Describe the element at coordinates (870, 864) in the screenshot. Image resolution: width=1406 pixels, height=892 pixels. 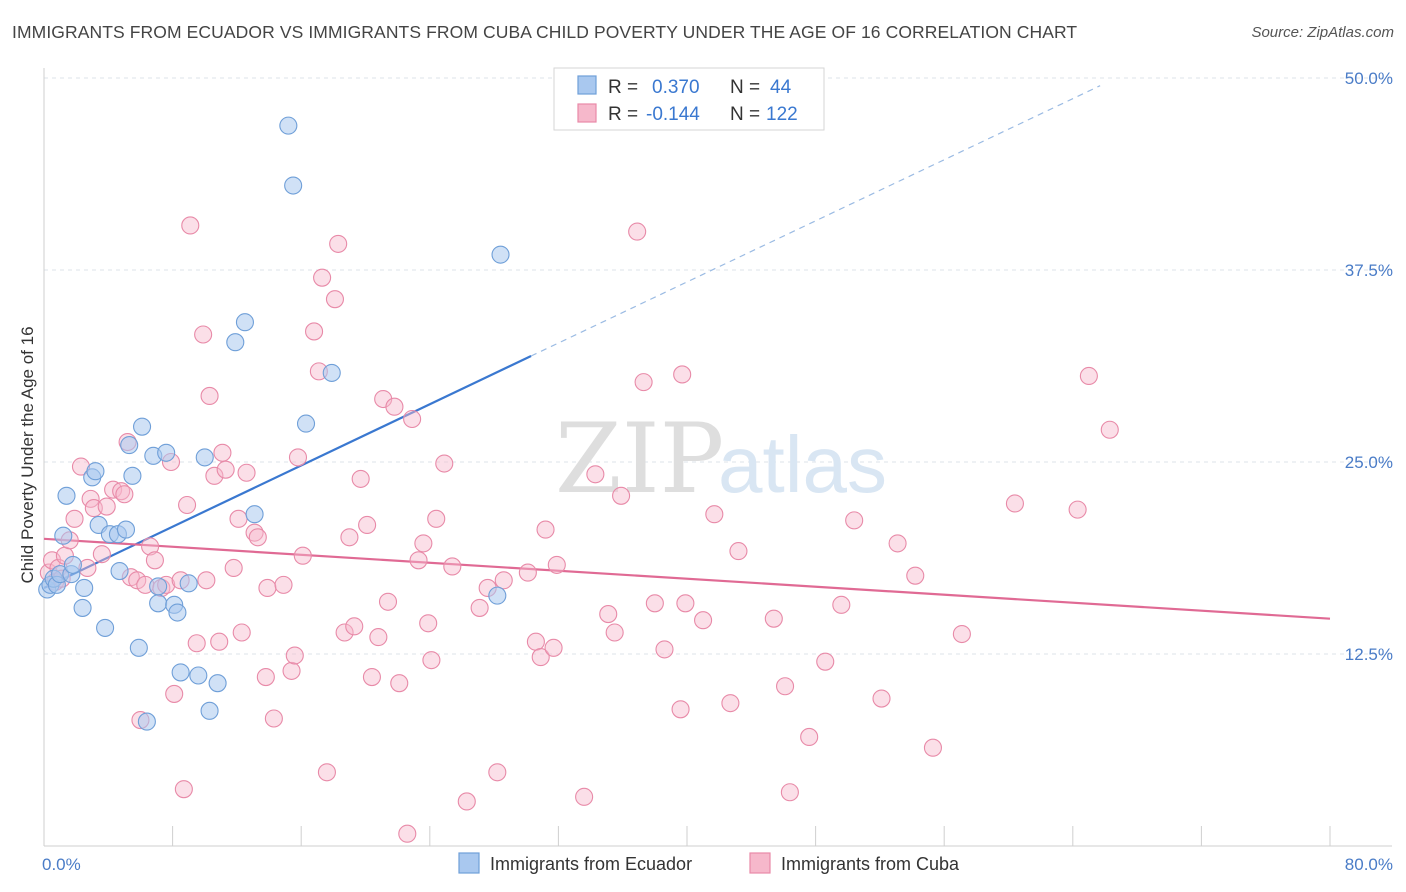
I see `bottom-legend-label-cuba: Immigrants from Cuba` at that location.